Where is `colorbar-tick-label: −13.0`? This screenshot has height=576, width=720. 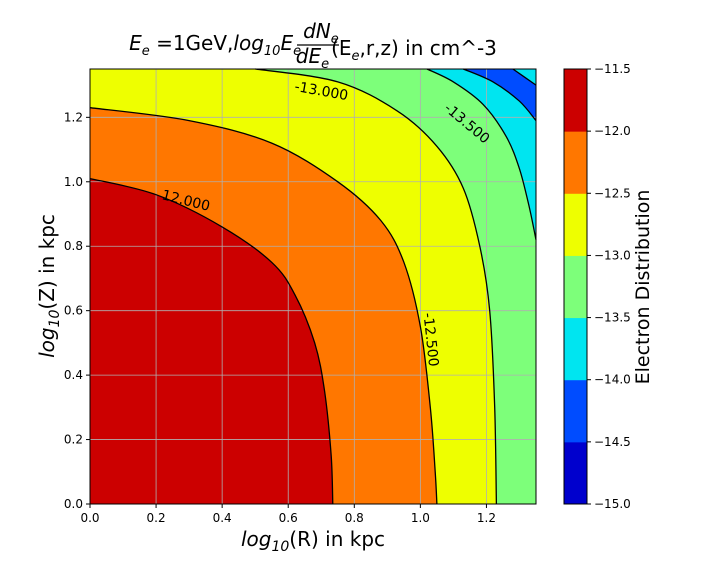
colorbar-tick-label: −13.0 is located at coordinates (612, 255).